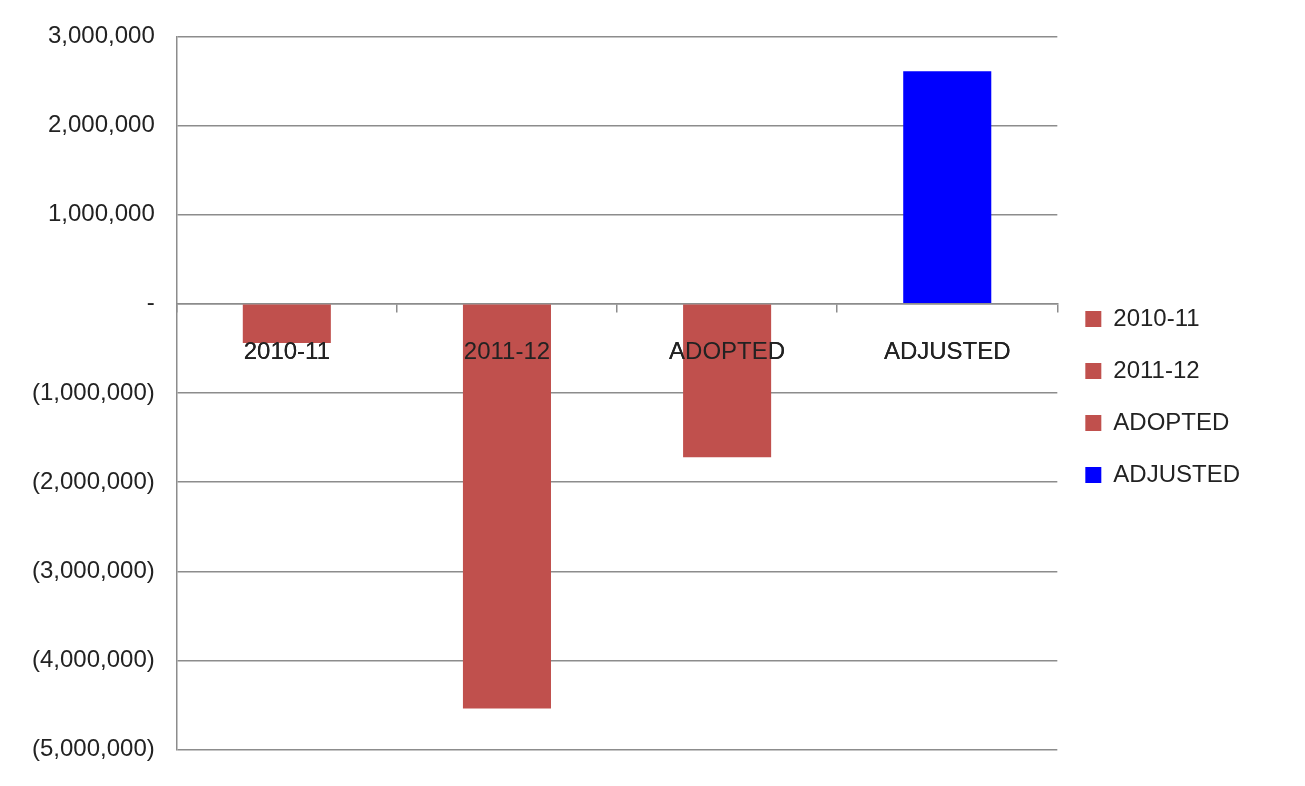 The height and width of the screenshot is (786, 1305). Describe the element at coordinates (286, 350) in the screenshot. I see `x-tick-label: 2010-11` at that location.